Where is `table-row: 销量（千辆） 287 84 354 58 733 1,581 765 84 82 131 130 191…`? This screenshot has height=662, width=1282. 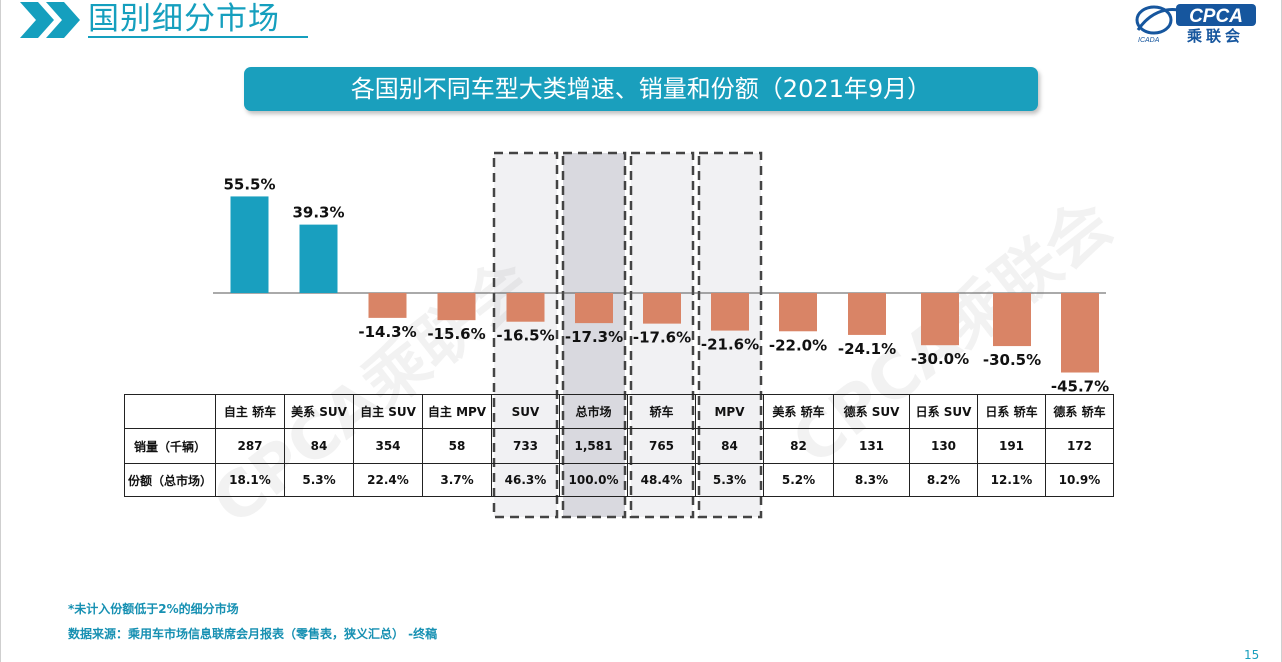 table-row: 销量（千辆） 287 84 354 58 733 1,581 765 84 82 131 130 191… is located at coordinates (619, 446).